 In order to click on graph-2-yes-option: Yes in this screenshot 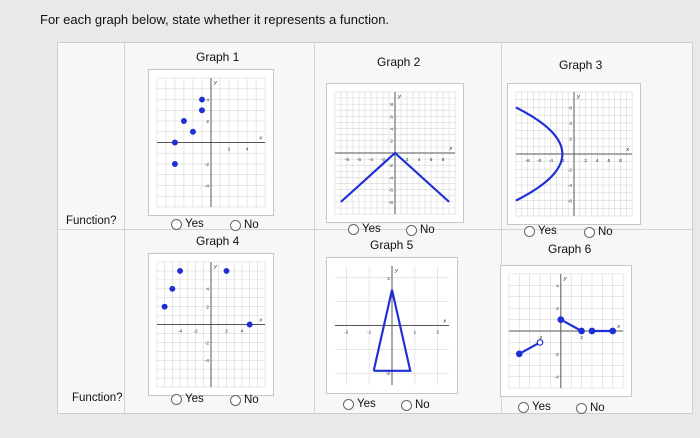, I will do `click(364, 229)`.